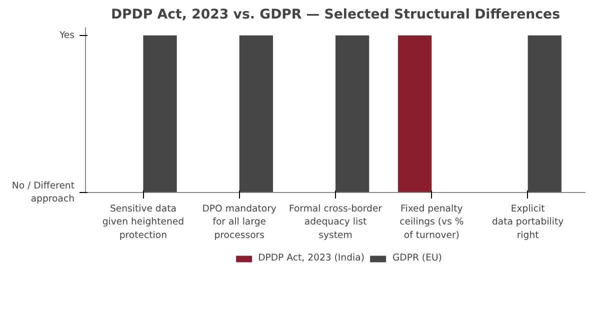 This screenshot has height=316, width=600. I want to click on x-tick-label: Formal cross-border adequacy list system, so click(335, 222).